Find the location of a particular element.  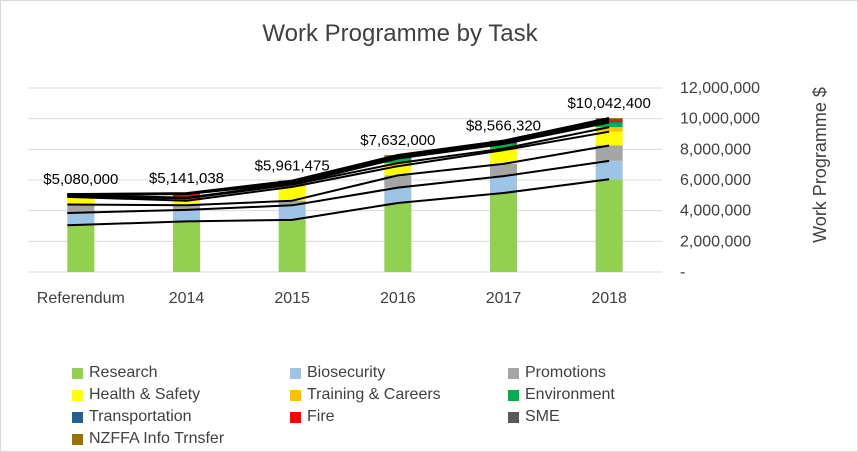

y-tick-label: 12,000,000 is located at coordinates (720, 88).